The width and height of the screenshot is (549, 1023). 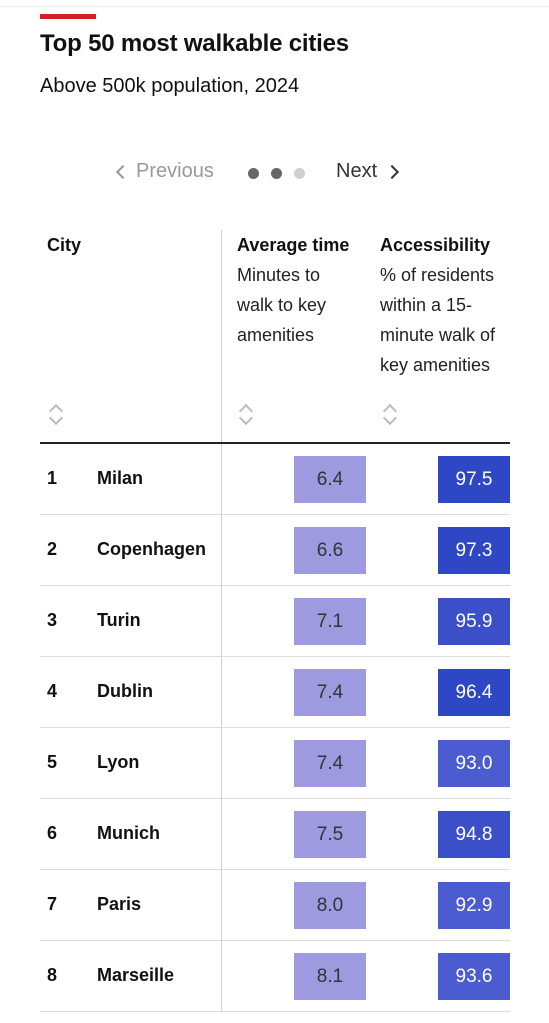 I want to click on accessibility-cell: 93.6, so click(x=474, y=976).